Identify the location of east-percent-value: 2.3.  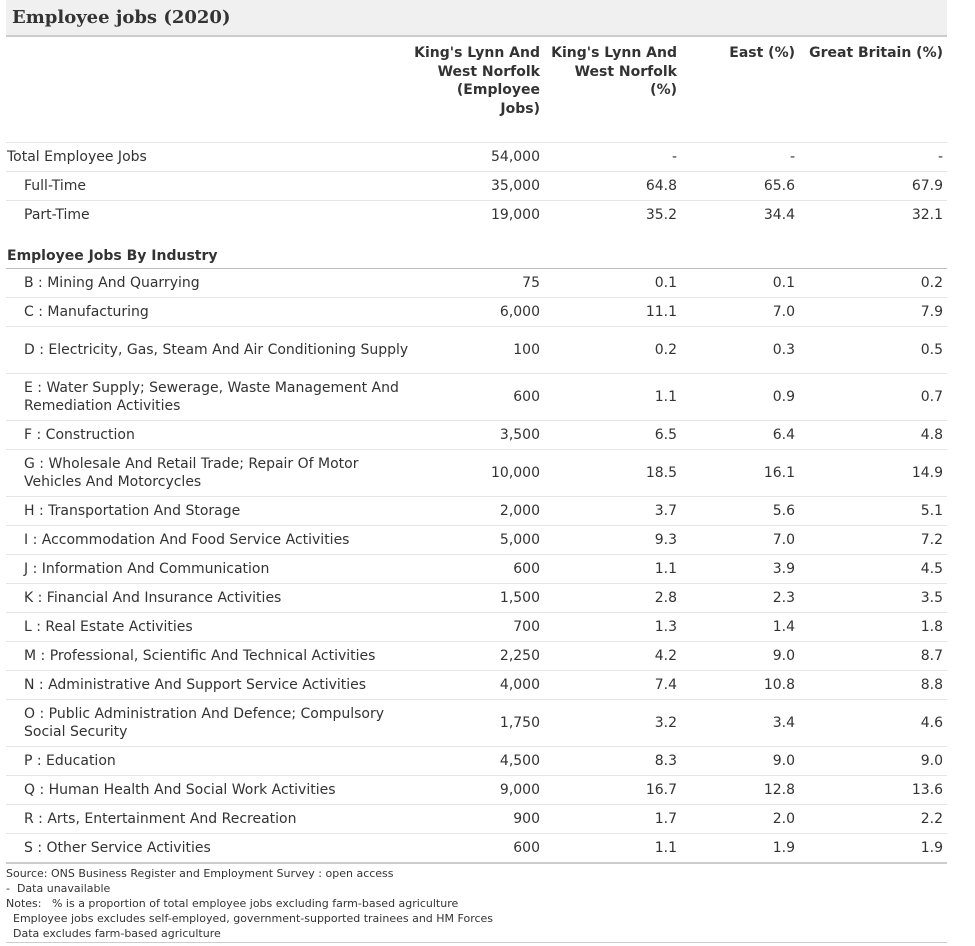
(740, 597).